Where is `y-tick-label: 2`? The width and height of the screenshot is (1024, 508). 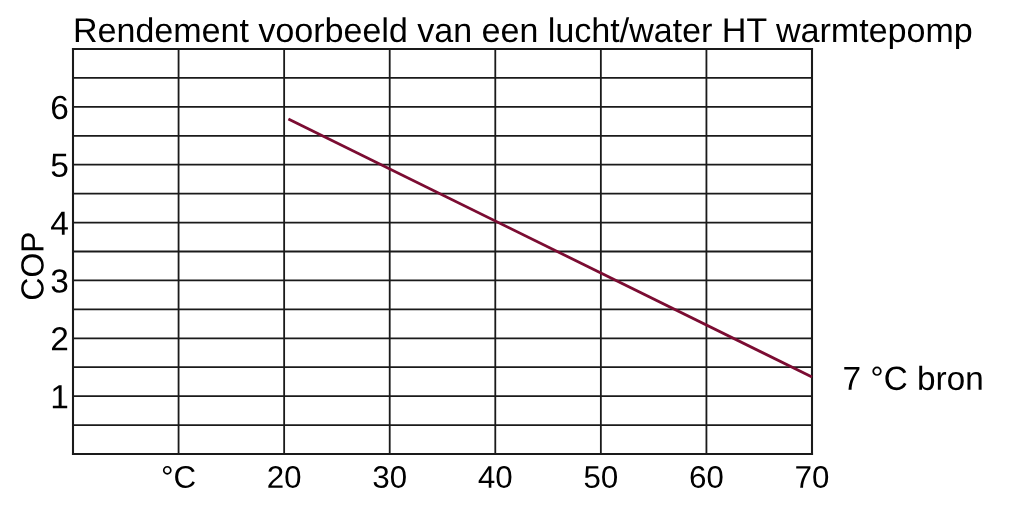 y-tick-label: 2 is located at coordinates (59, 339).